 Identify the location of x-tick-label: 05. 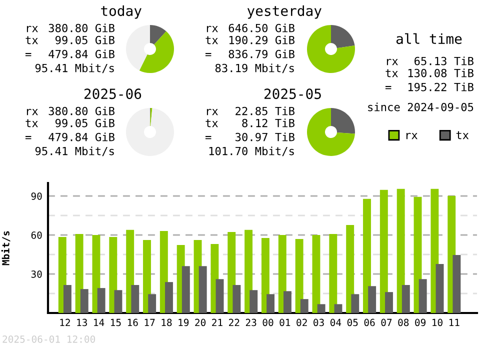
(352, 322).